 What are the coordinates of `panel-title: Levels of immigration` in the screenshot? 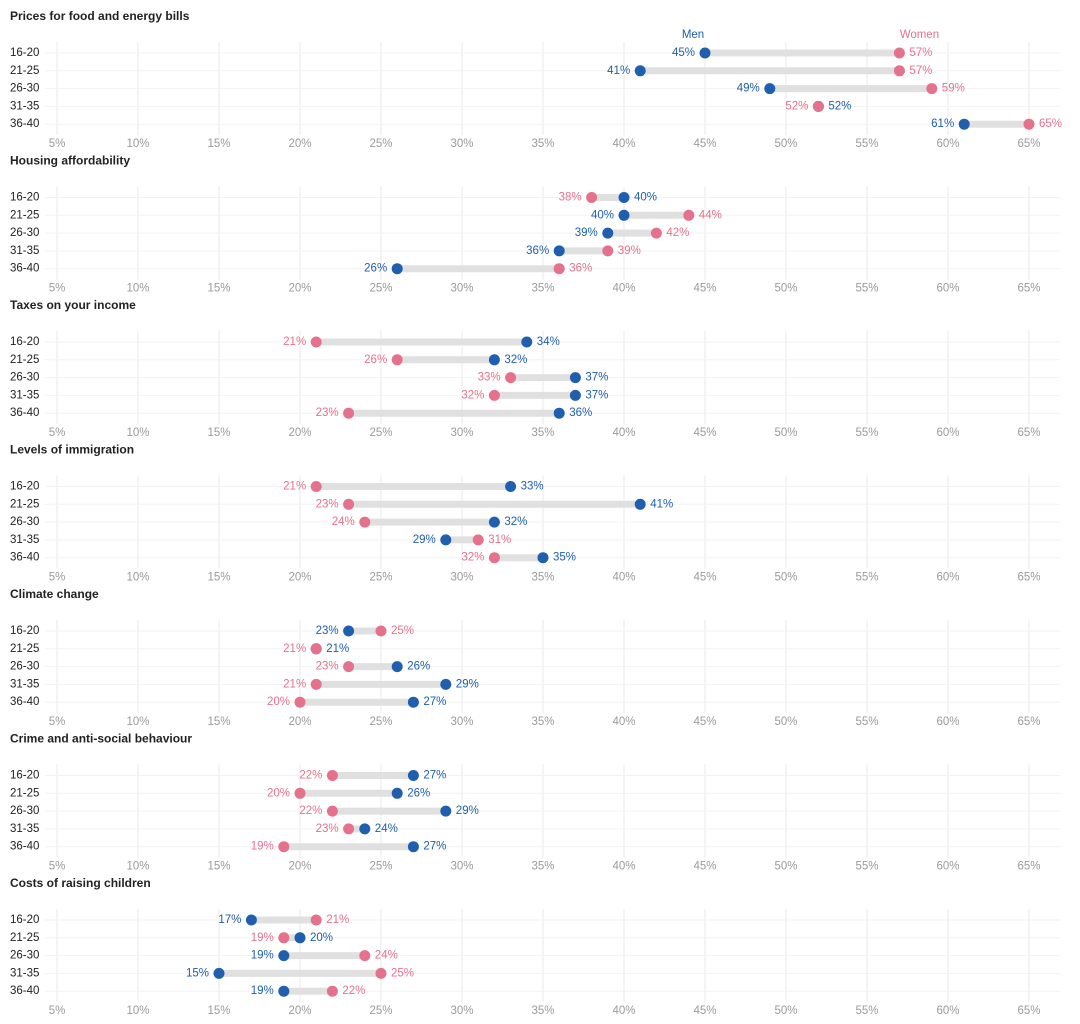 It's located at (72, 450).